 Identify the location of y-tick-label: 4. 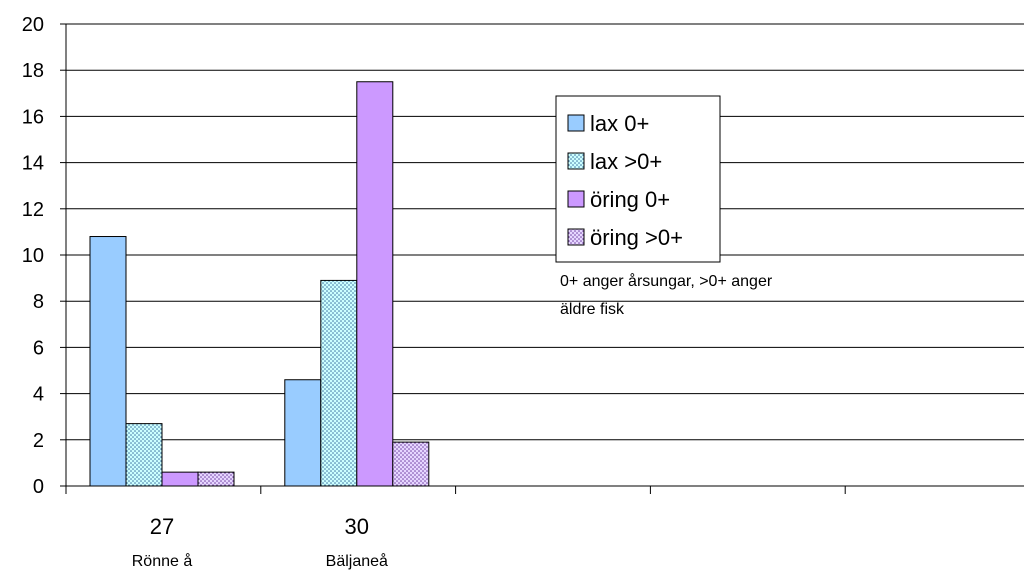
(38, 395).